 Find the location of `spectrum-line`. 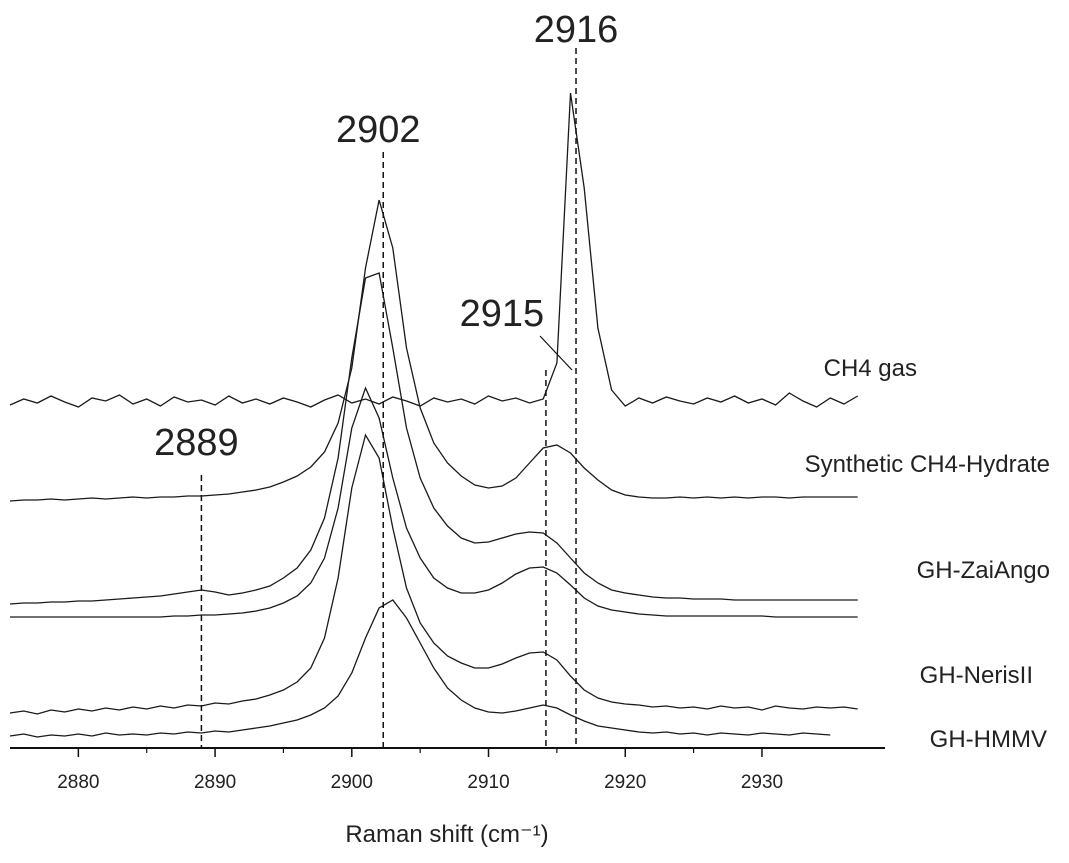

spectrum-line is located at coordinates (420, 668).